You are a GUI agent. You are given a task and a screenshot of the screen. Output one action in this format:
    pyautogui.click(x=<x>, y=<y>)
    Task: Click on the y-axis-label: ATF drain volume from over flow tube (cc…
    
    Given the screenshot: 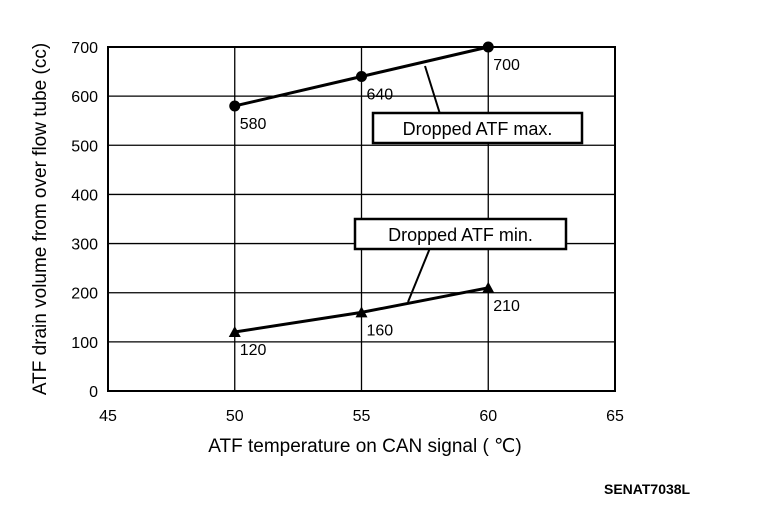 What is the action you would take?
    pyautogui.click(x=40, y=219)
    